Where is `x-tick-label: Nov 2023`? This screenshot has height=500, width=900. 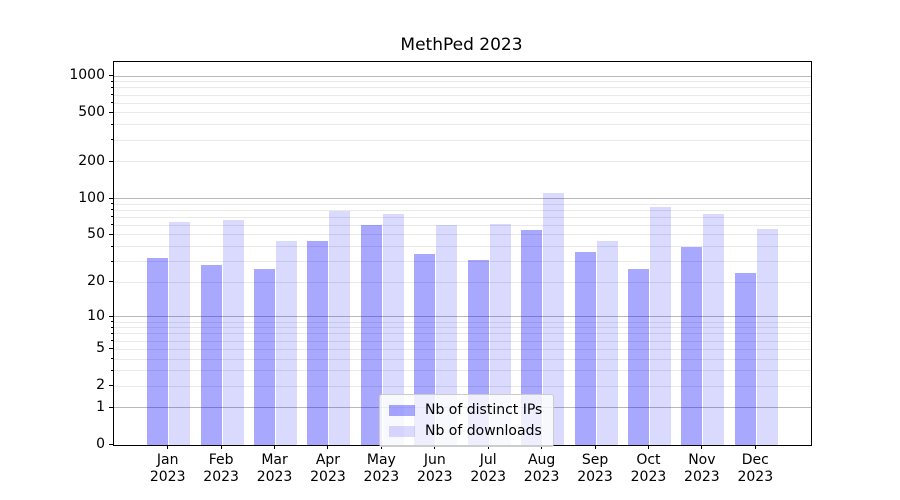 x-tick-label: Nov 2023 is located at coordinates (702, 468).